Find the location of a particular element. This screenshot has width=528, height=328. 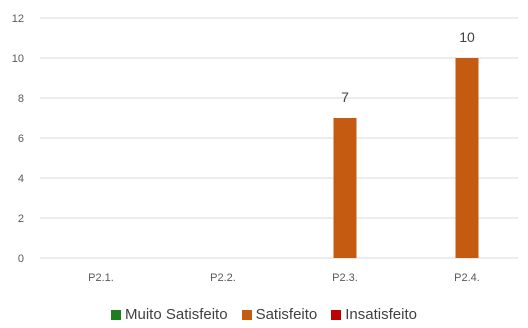

data-label: 10 is located at coordinates (467, 37).